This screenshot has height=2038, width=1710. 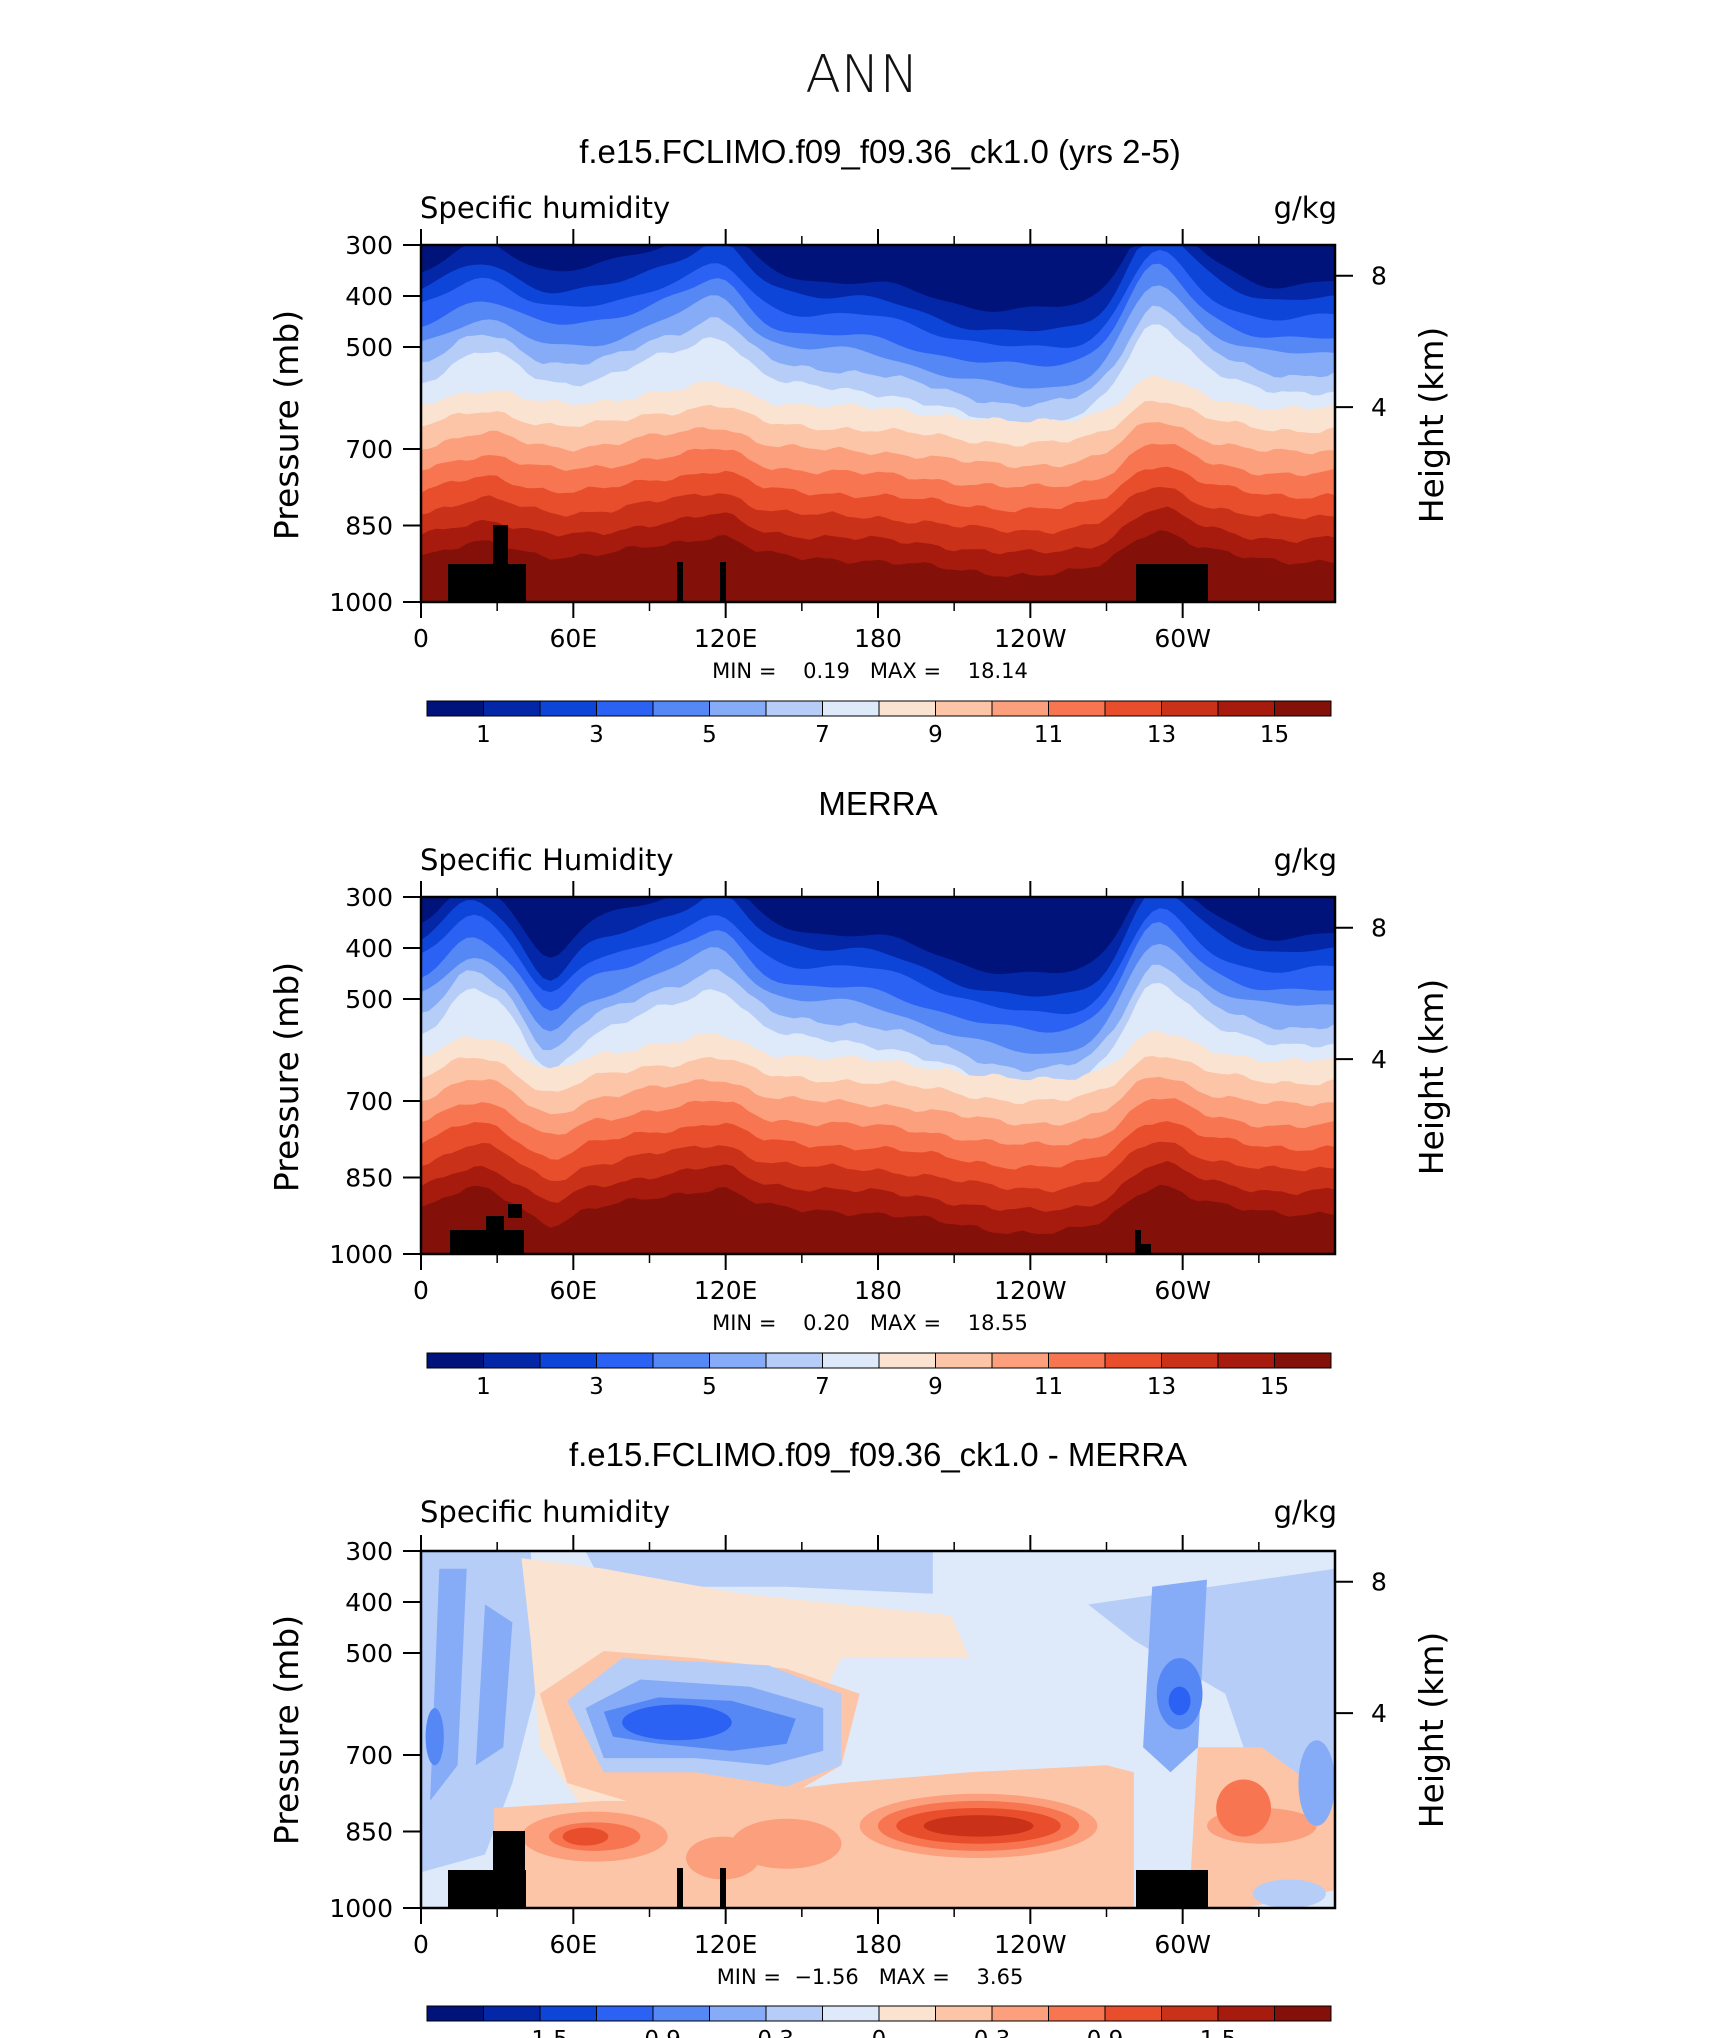 I want to click on colorbar-label: 0.9, so click(x=1105, y=2032).